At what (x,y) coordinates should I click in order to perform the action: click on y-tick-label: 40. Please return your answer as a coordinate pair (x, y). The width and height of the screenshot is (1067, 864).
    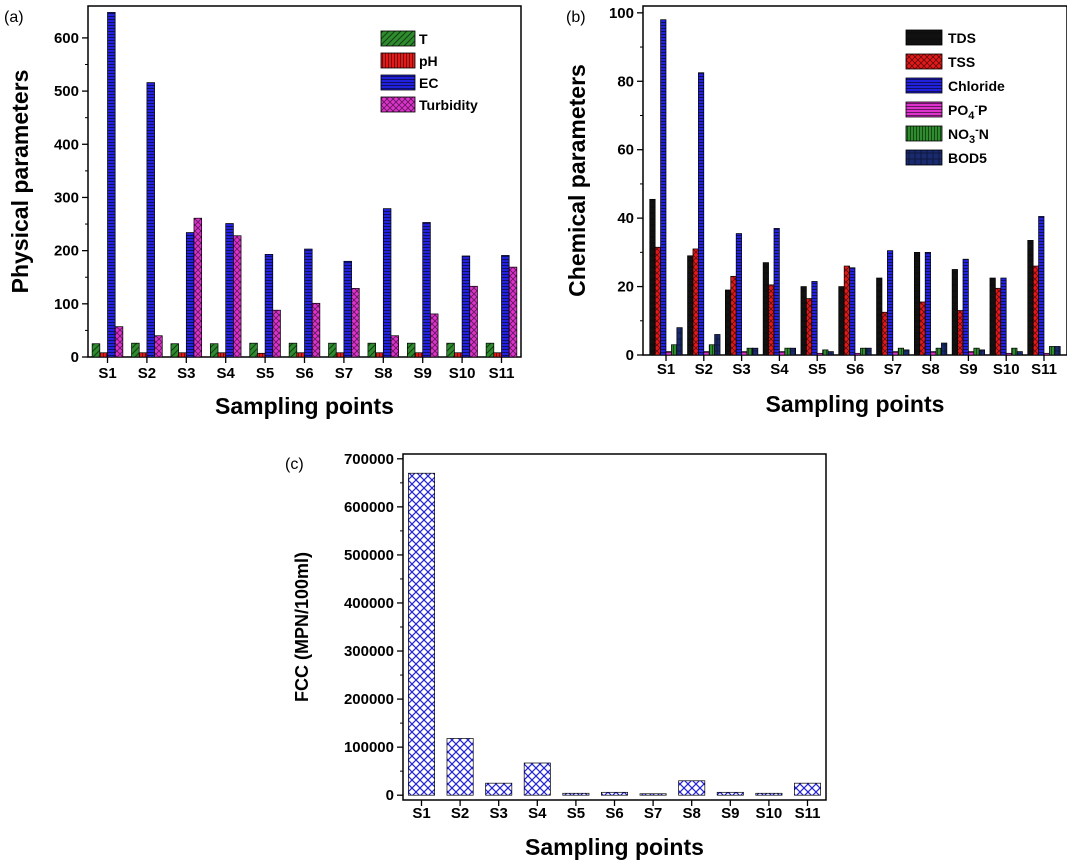
    Looking at the image, I should click on (625, 218).